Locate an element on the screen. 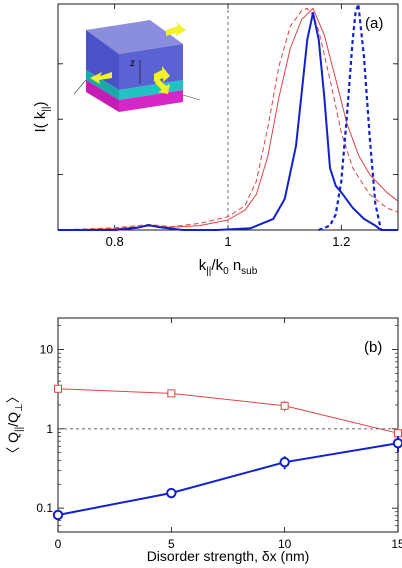  slab-side-magenta is located at coordinates (151, 101).